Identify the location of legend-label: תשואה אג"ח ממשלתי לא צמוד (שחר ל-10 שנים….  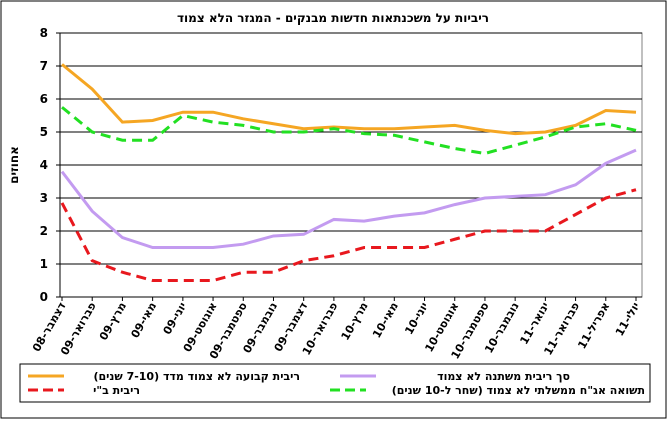
(518, 390).